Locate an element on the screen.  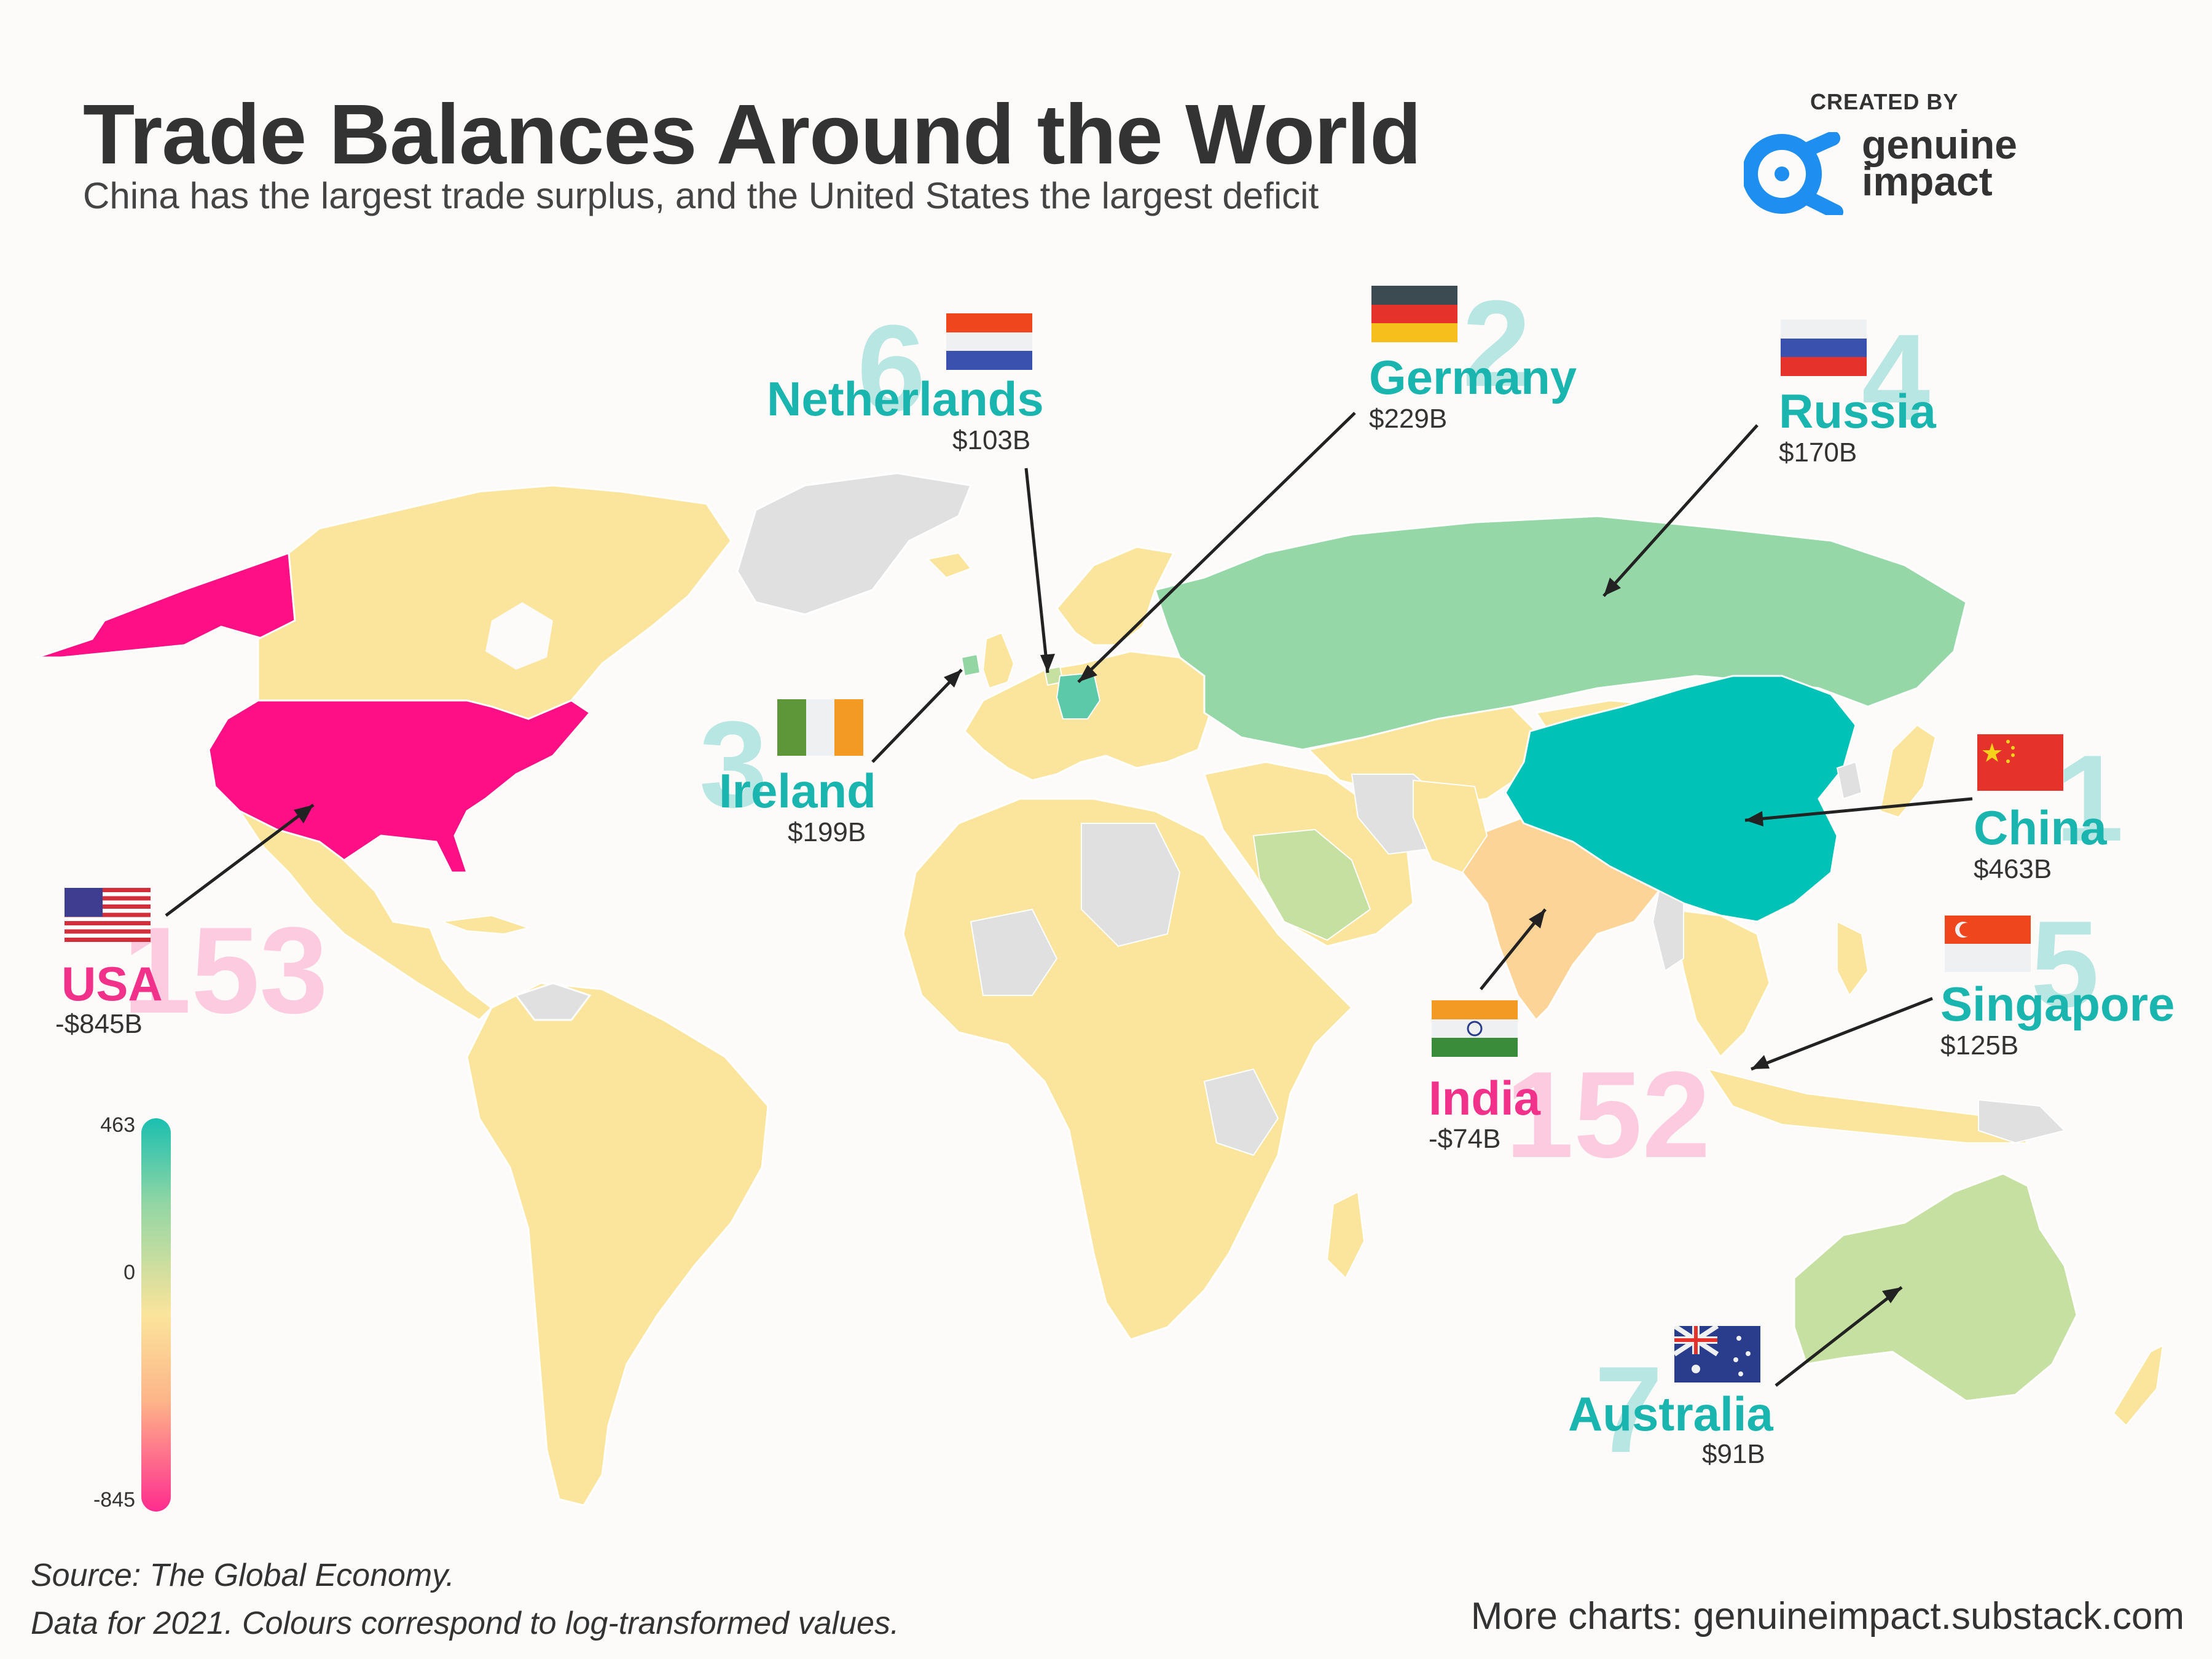
singapore-arrowhead is located at coordinates (1760, 1062).